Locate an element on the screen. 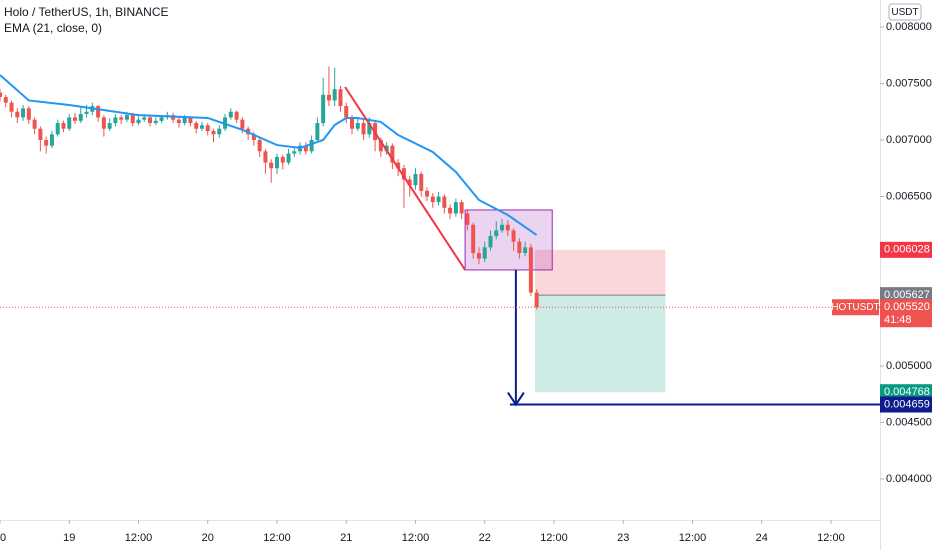  target-label: 0.004768 is located at coordinates (907, 392).